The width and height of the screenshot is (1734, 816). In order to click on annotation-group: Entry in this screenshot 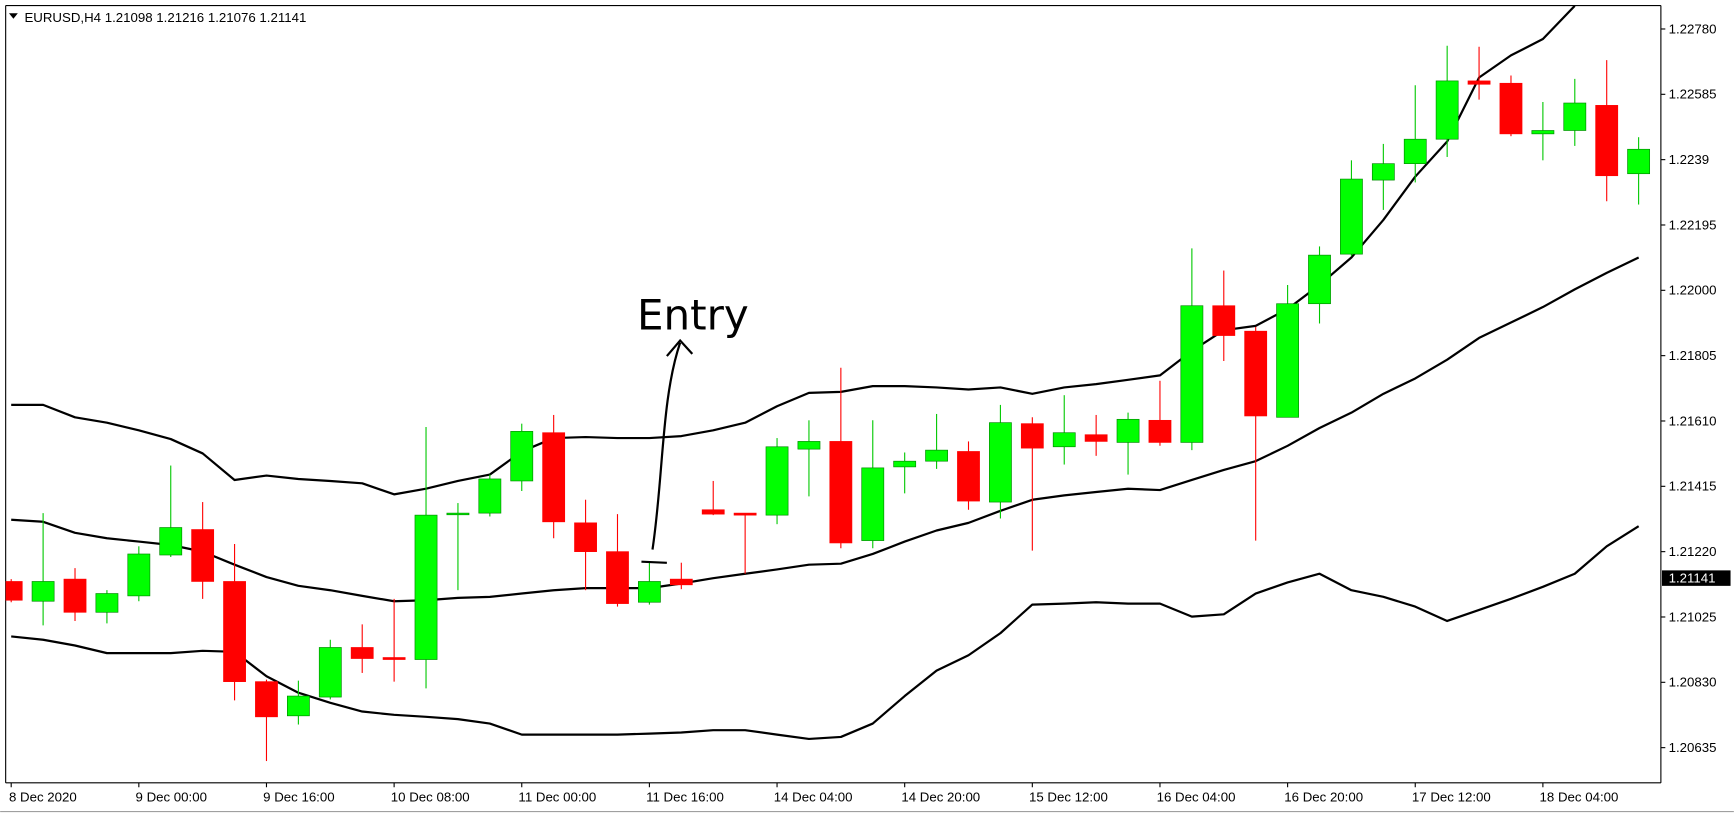, I will do `click(693, 427)`.